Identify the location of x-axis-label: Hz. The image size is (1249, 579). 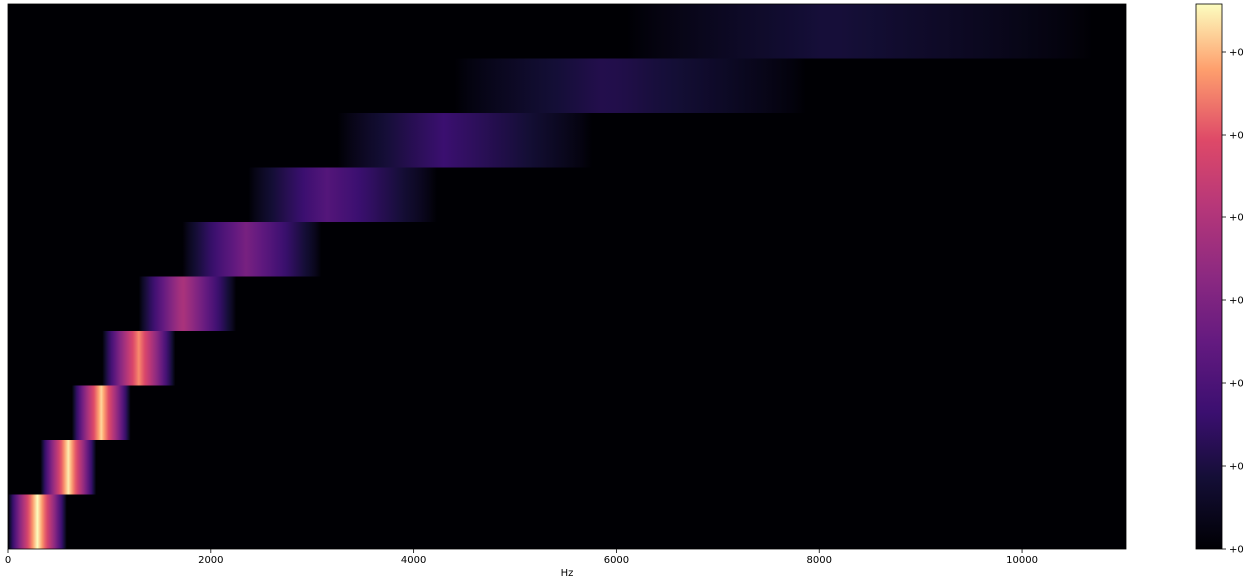
(567, 573).